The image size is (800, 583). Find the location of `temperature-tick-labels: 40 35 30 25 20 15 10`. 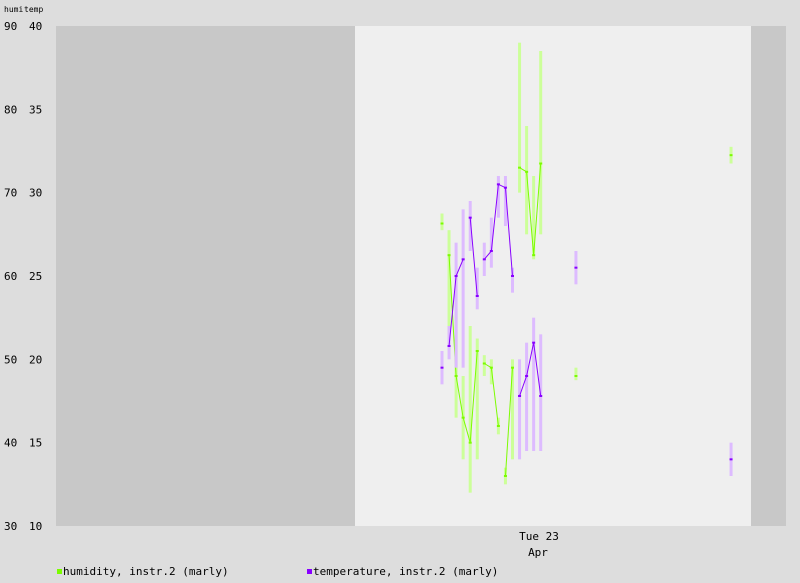

temperature-tick-labels: 40 35 30 25 20 15 10 is located at coordinates (35, 276).